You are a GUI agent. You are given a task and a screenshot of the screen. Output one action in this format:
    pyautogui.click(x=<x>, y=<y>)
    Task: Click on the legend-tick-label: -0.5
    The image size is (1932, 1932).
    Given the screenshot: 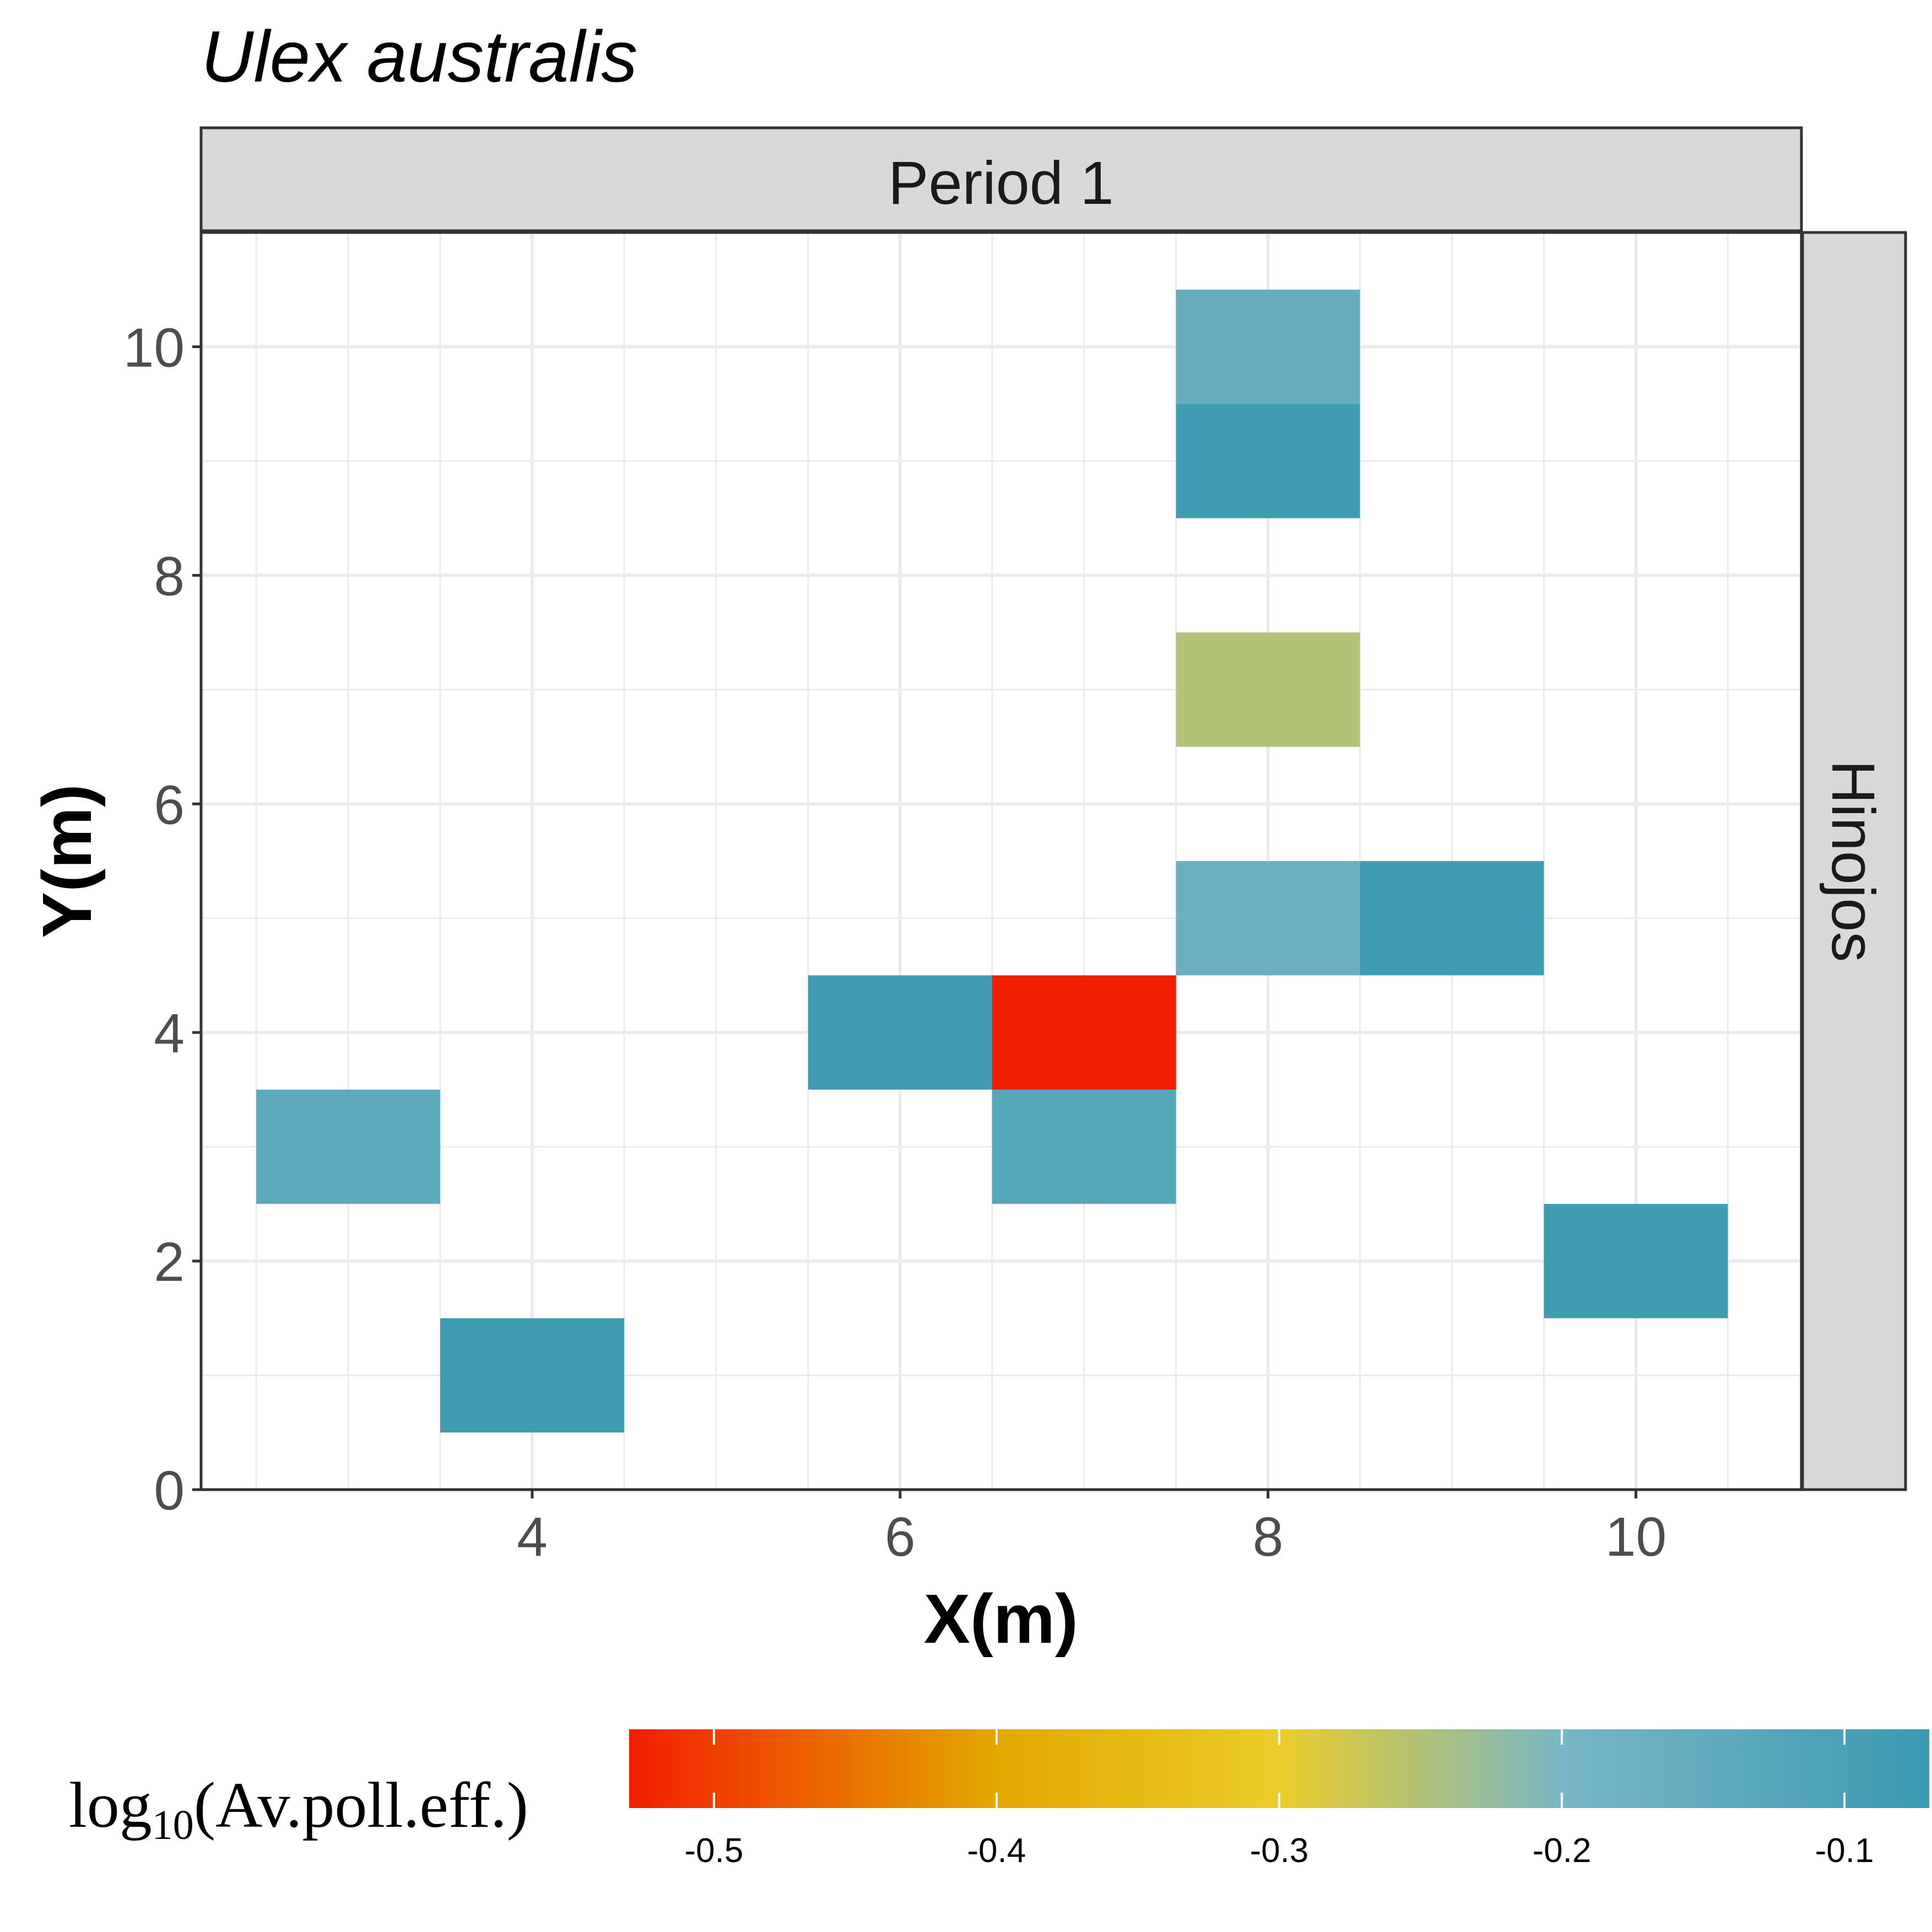 What is the action you would take?
    pyautogui.click(x=713, y=1851)
    